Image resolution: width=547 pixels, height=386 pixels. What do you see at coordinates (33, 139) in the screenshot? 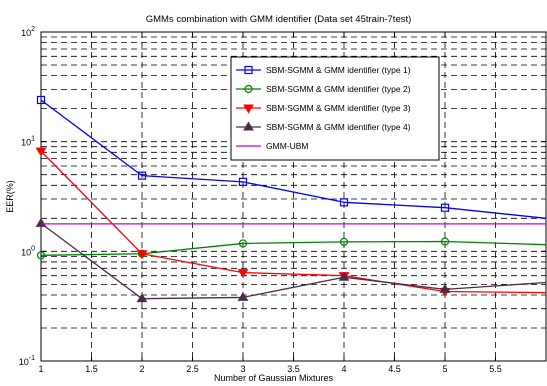
I see `y-tick-exponent: 1` at bounding box center [33, 139].